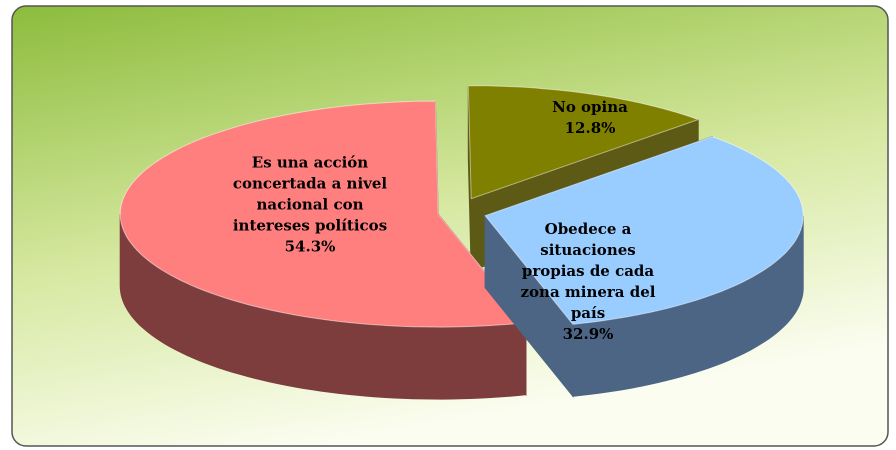  Describe the element at coordinates (583, 142) in the screenshot. I see `slice-top` at that location.